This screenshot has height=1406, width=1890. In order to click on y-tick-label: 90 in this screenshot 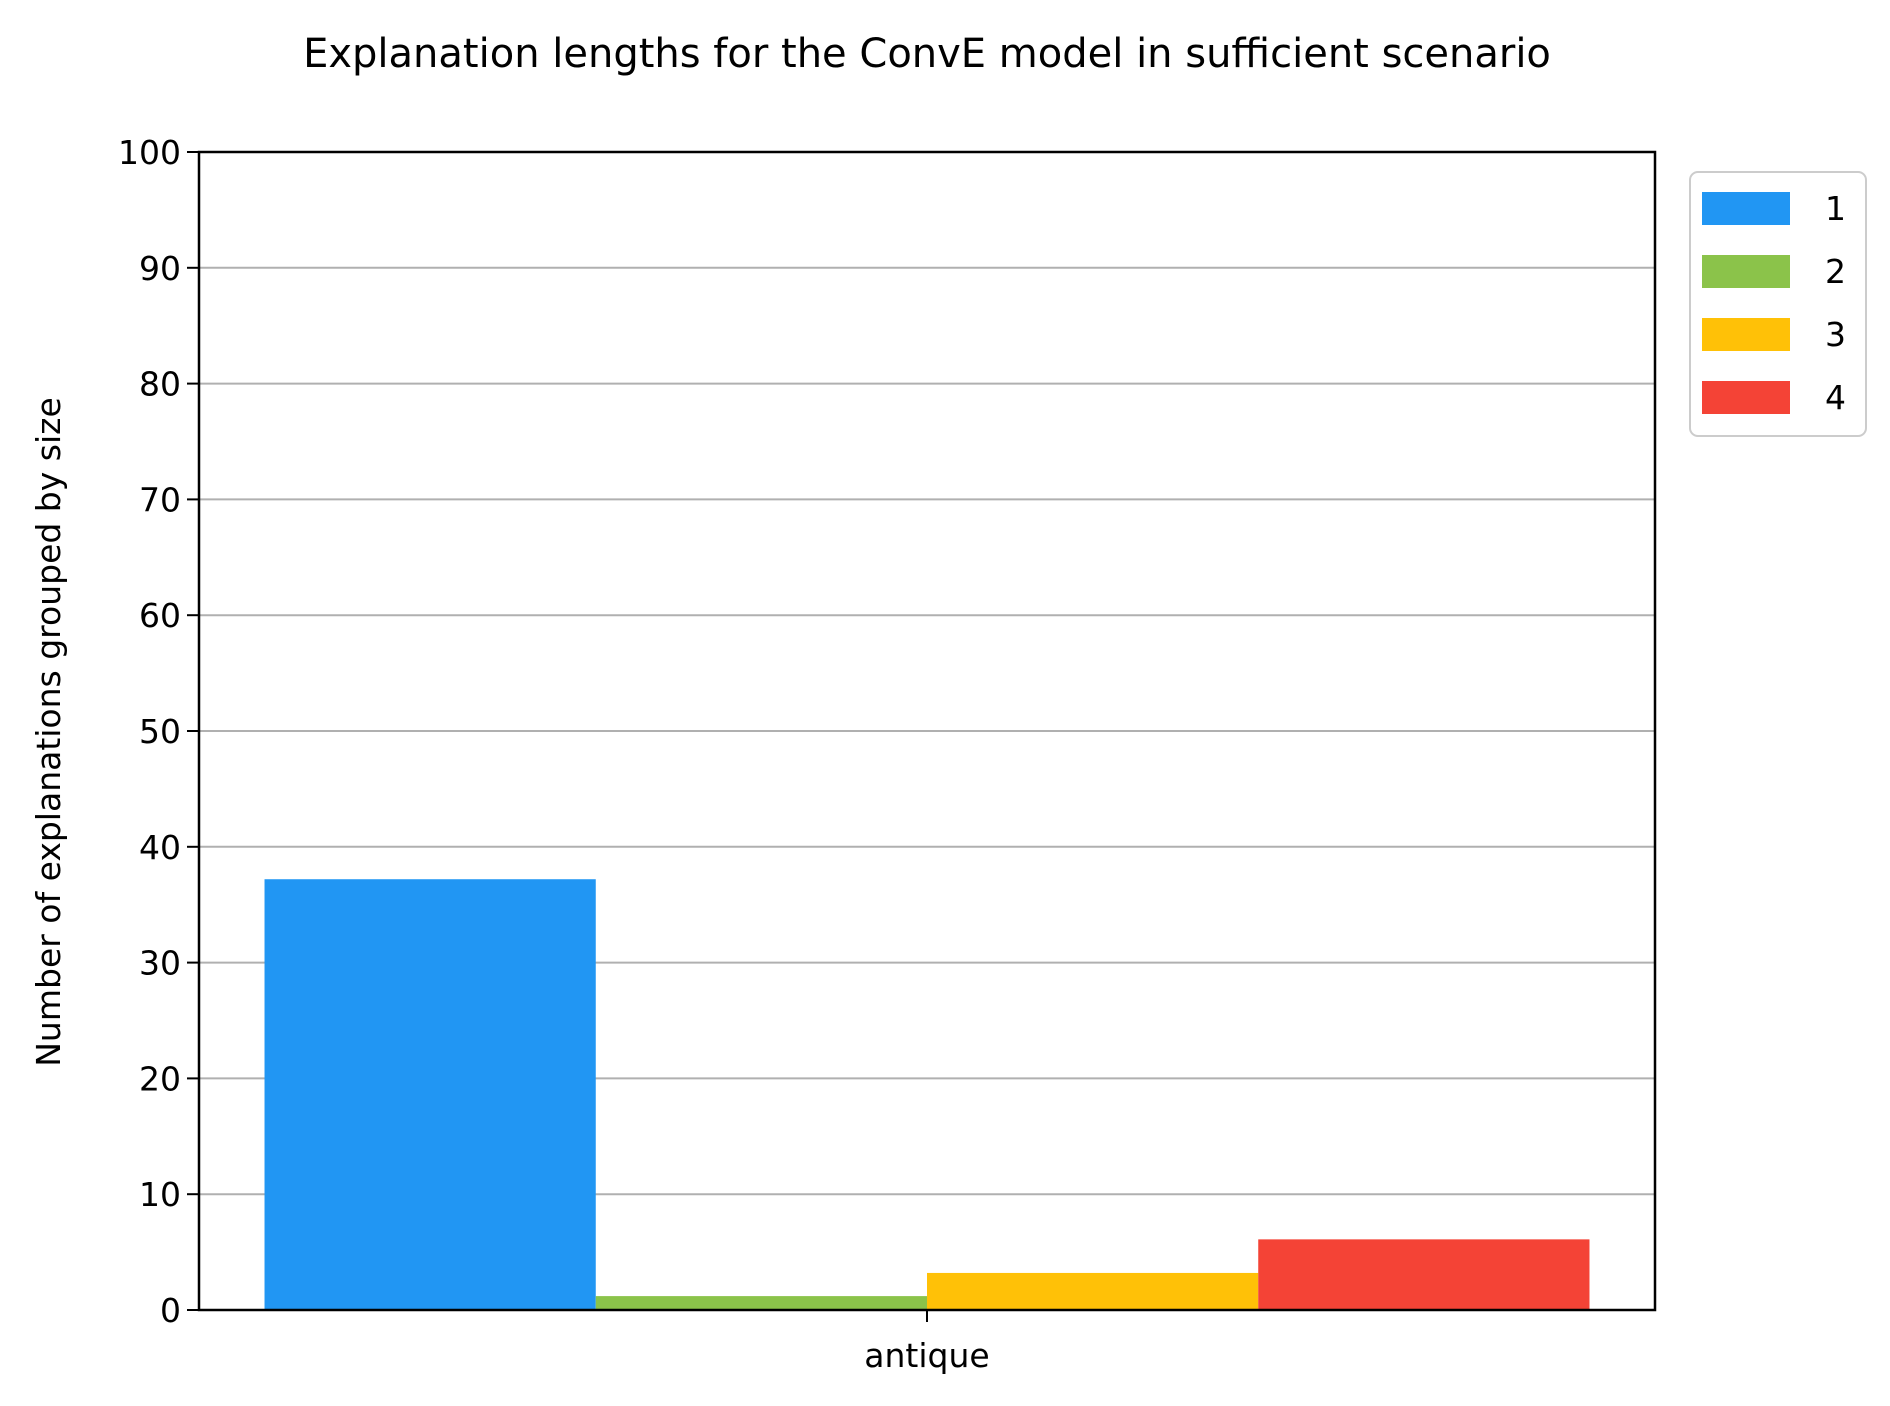, I will do `click(160, 268)`.